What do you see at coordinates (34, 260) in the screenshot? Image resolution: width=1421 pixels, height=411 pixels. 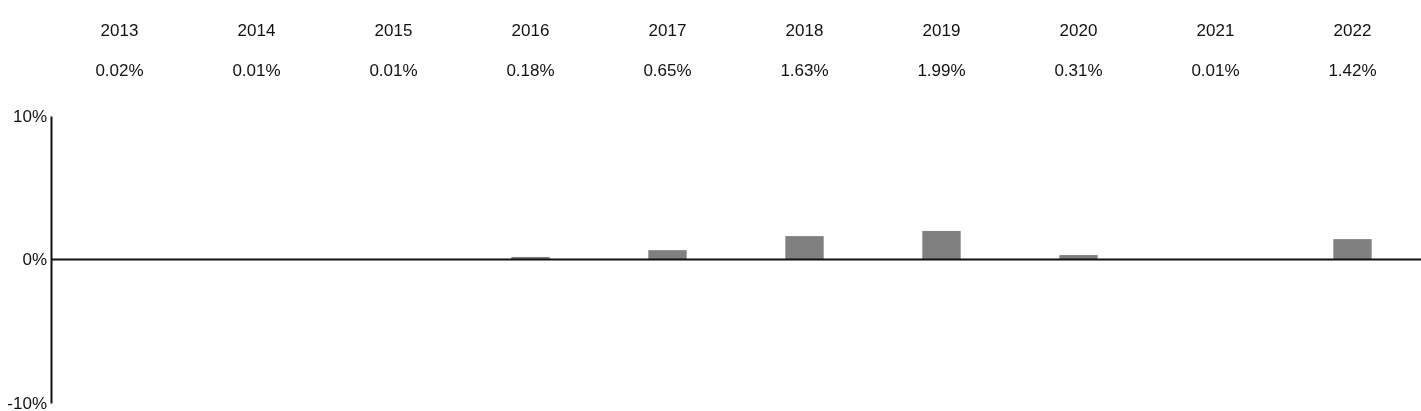 I see `y-tick-label: 0%` at bounding box center [34, 260].